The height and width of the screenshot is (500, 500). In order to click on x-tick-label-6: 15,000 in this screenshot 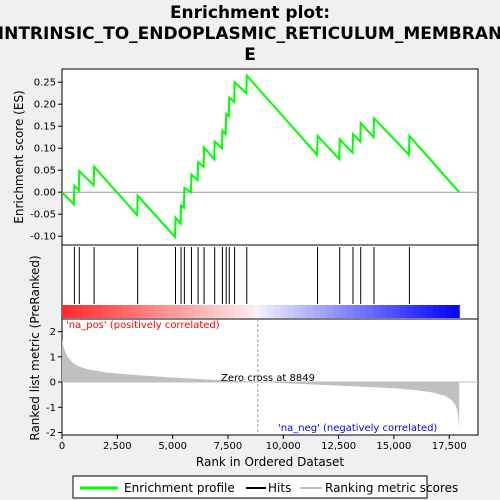, I will do `click(393, 446)`.